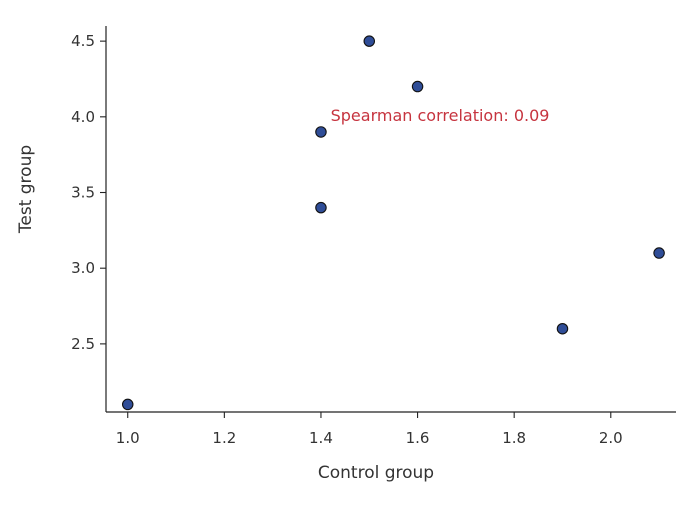  What do you see at coordinates (83, 117) in the screenshot?
I see `y-tick-label: 4.0` at bounding box center [83, 117].